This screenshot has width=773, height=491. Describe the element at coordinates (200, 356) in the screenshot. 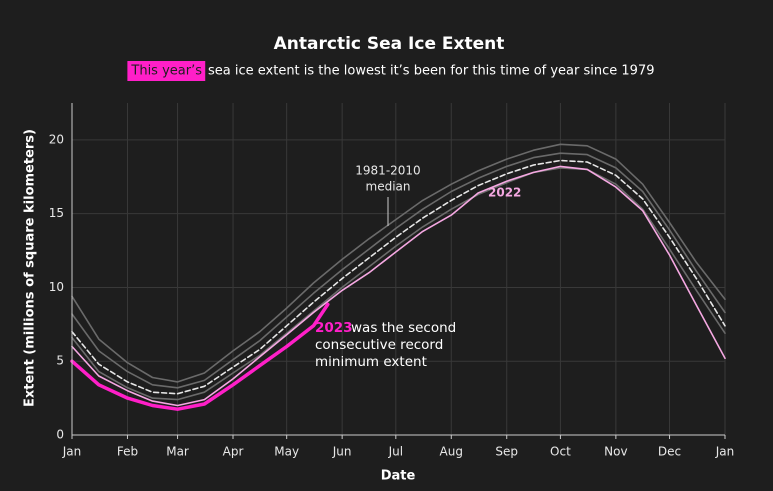

I see `series-line` at that location.